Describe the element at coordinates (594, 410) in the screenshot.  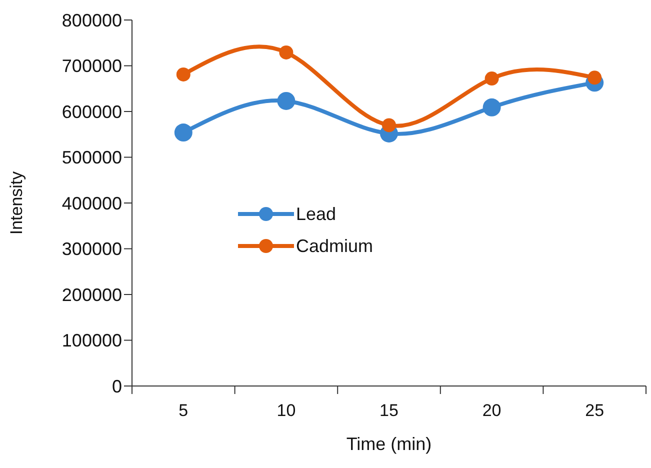
I see `x-tick-label: 25` at that location.